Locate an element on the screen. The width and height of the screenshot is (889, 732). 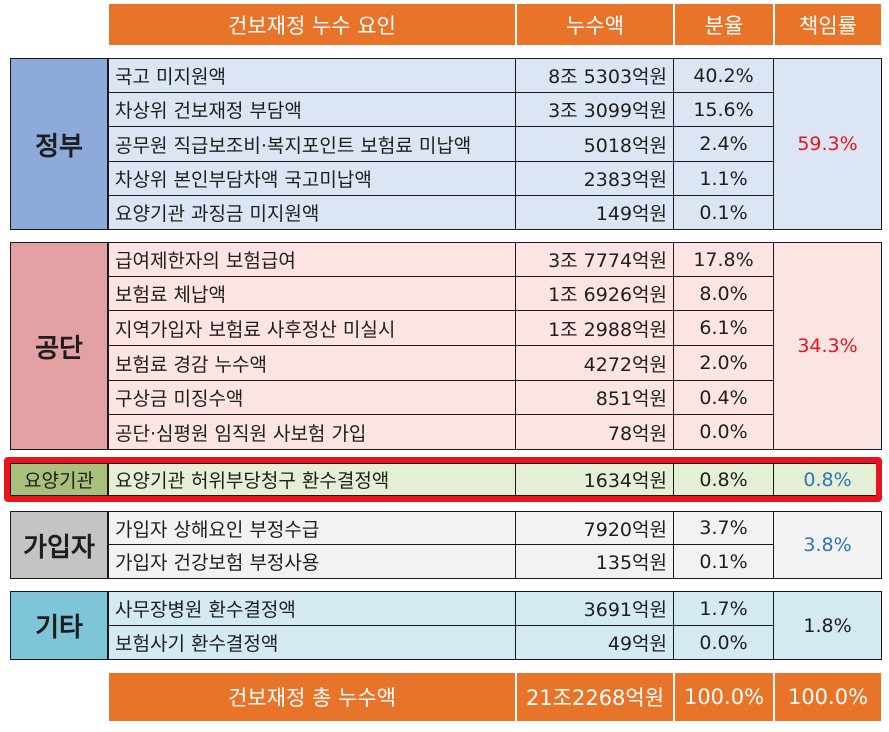
row-amount: 1조 6926억원 is located at coordinates (595, 294).